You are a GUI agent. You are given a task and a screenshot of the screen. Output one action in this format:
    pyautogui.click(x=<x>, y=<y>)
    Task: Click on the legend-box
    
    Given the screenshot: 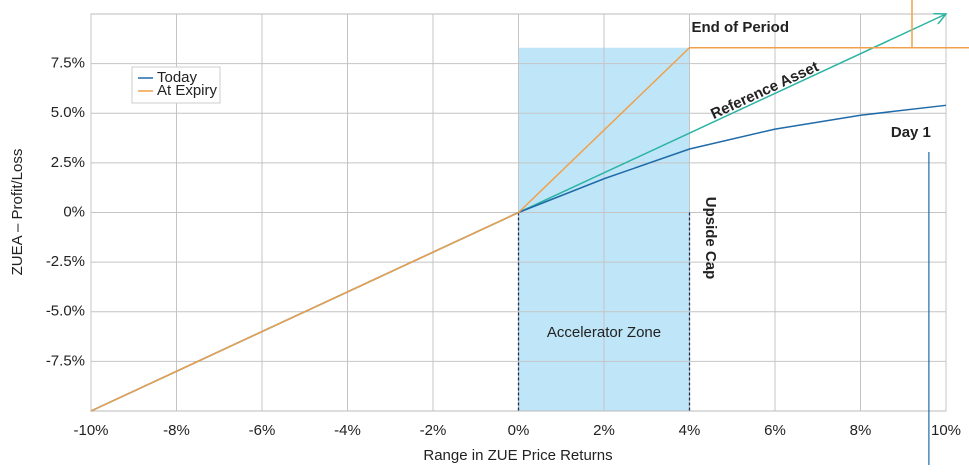 What is the action you would take?
    pyautogui.click(x=176, y=85)
    